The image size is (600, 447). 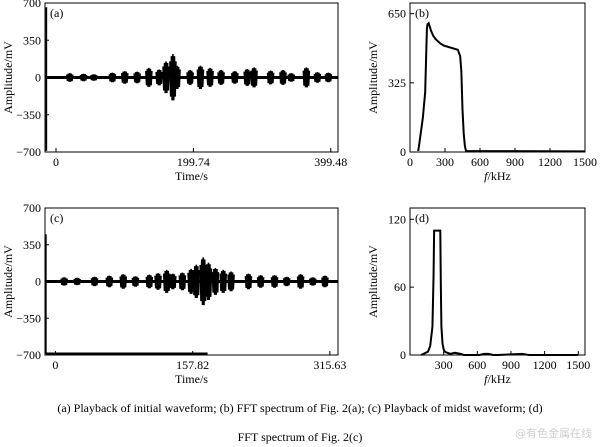 I want to click on plot-frame, so click(x=497, y=77).